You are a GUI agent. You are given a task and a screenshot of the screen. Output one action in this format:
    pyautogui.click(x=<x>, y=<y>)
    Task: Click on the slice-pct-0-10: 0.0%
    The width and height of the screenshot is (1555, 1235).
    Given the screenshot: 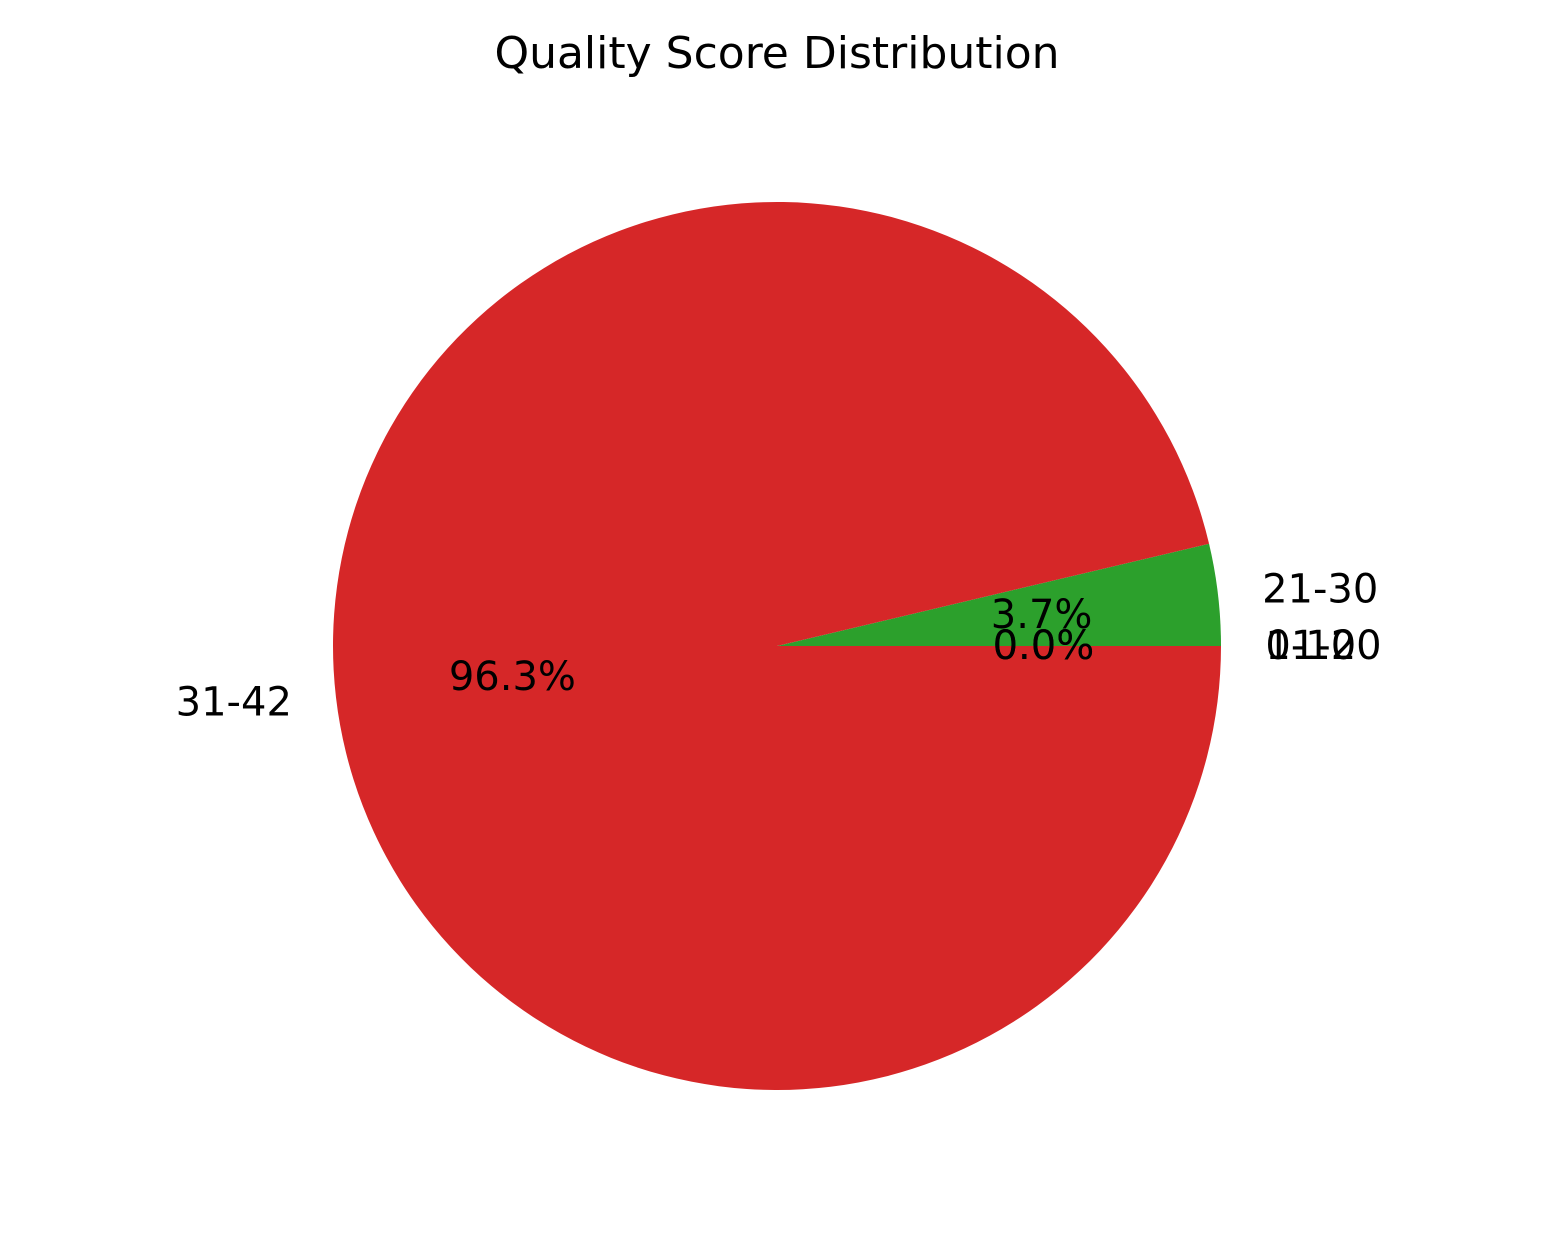 What is the action you would take?
    pyautogui.click(x=1044, y=646)
    